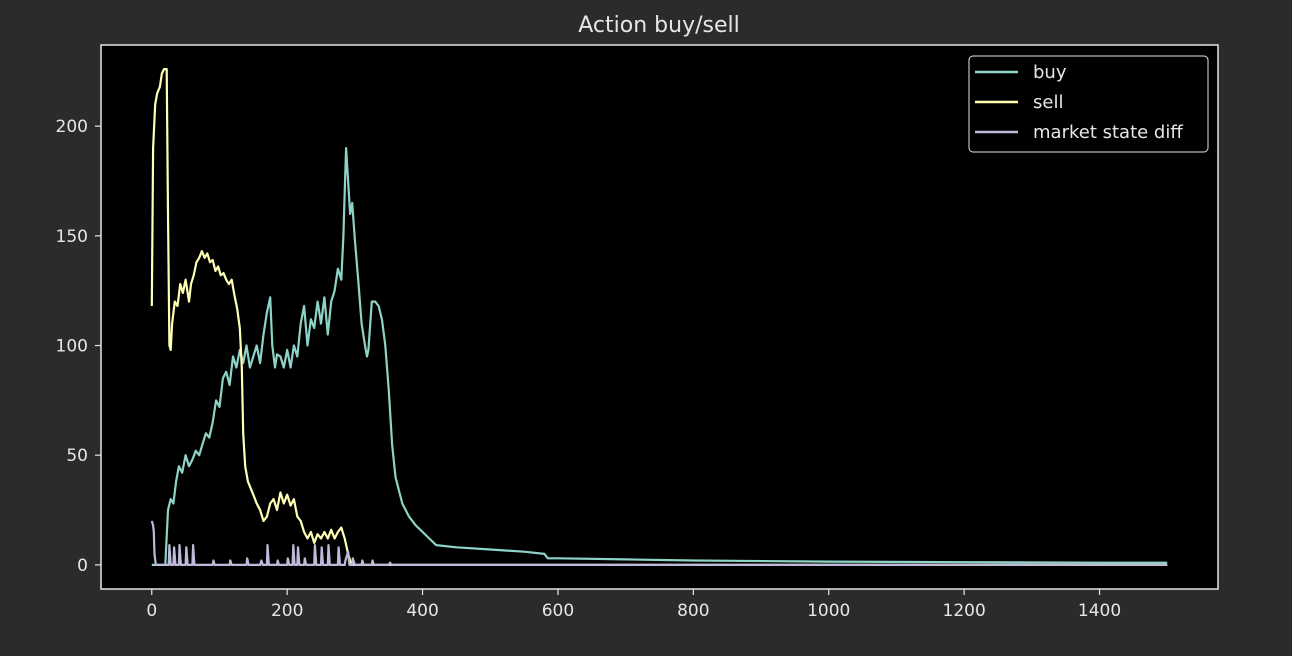 The height and width of the screenshot is (656, 1292). Describe the element at coordinates (964, 611) in the screenshot. I see `x-tick-label-6: 1200` at that location.